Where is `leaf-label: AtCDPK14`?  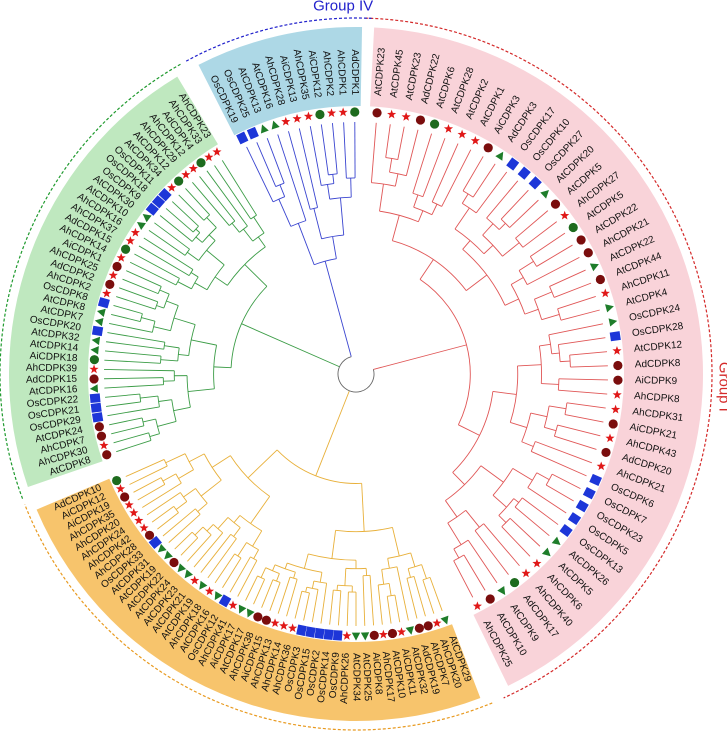 leaf-label: AtCDPK14 is located at coordinates (55, 346).